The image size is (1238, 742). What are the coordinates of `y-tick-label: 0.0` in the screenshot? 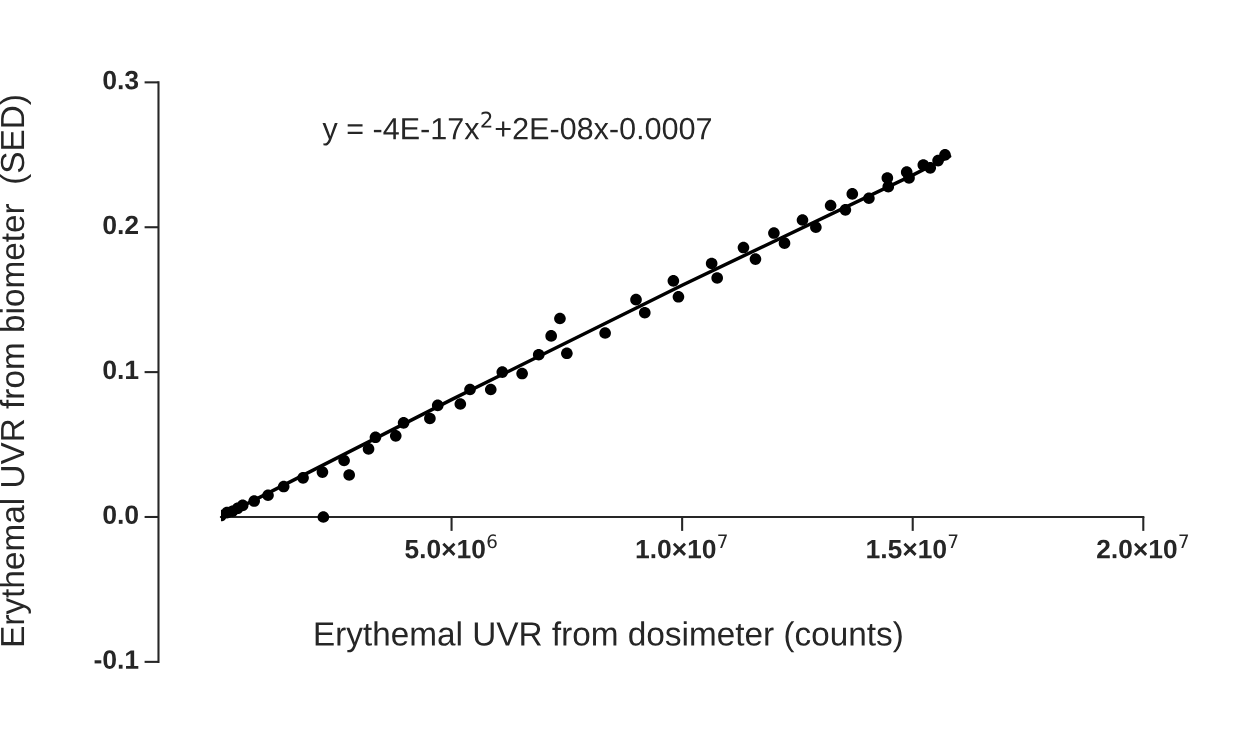 It's located at (120, 515).